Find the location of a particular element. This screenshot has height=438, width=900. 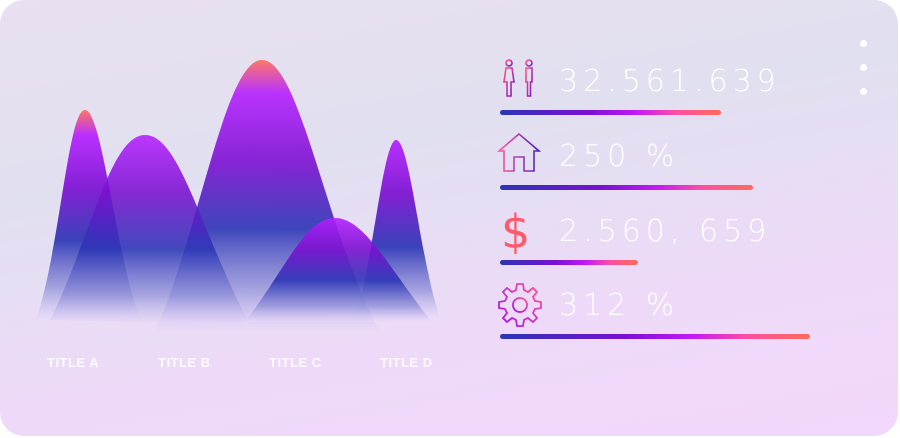

stat-settings: 312 % is located at coordinates (677, 317).